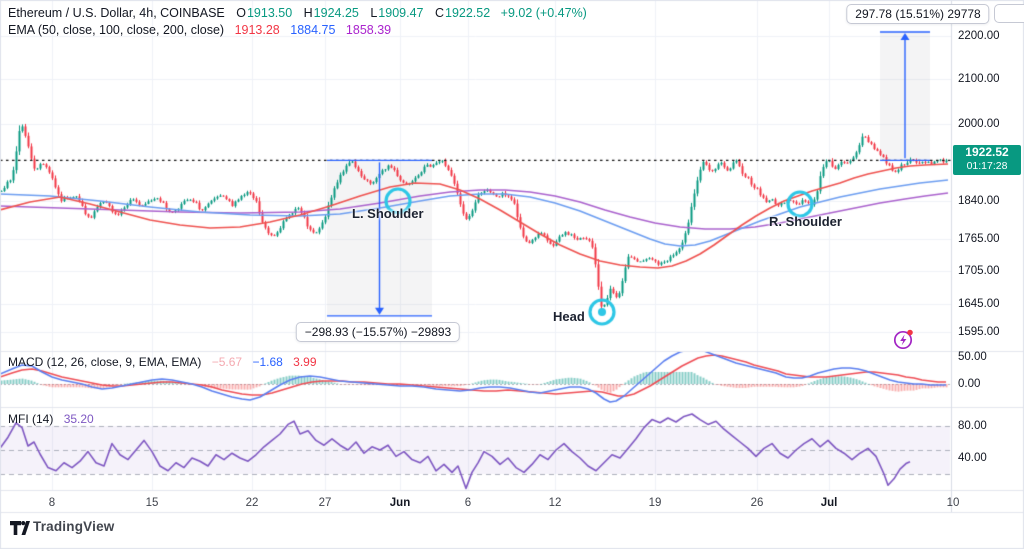 The height and width of the screenshot is (549, 1024). Describe the element at coordinates (987, 166) in the screenshot. I see `badge-countdown: 01:17:28` at that location.